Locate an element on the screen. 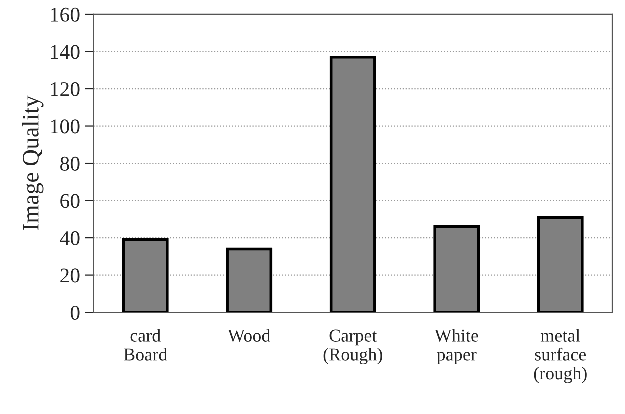  x-tick-label: card Board is located at coordinates (146, 345).